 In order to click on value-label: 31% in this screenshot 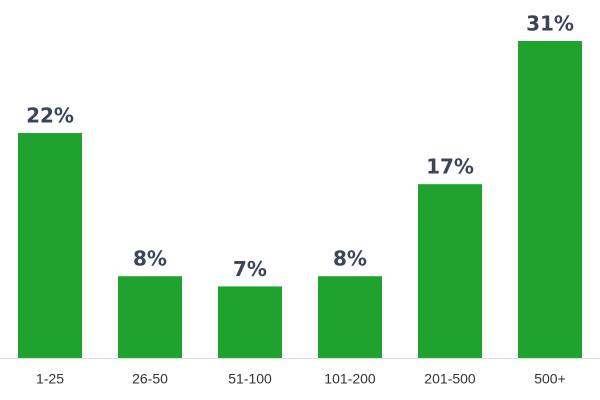, I will do `click(550, 24)`.